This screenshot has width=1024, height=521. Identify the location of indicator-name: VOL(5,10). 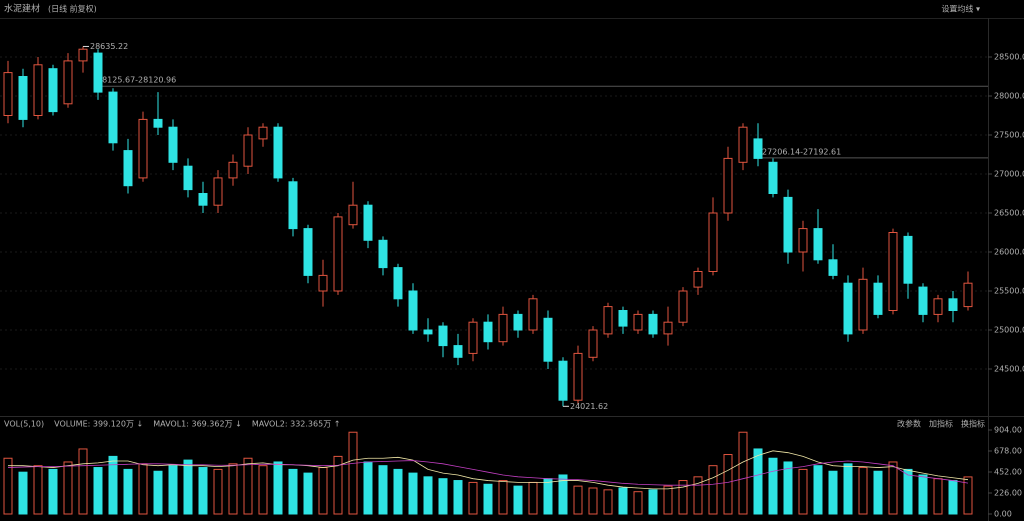
(24, 424).